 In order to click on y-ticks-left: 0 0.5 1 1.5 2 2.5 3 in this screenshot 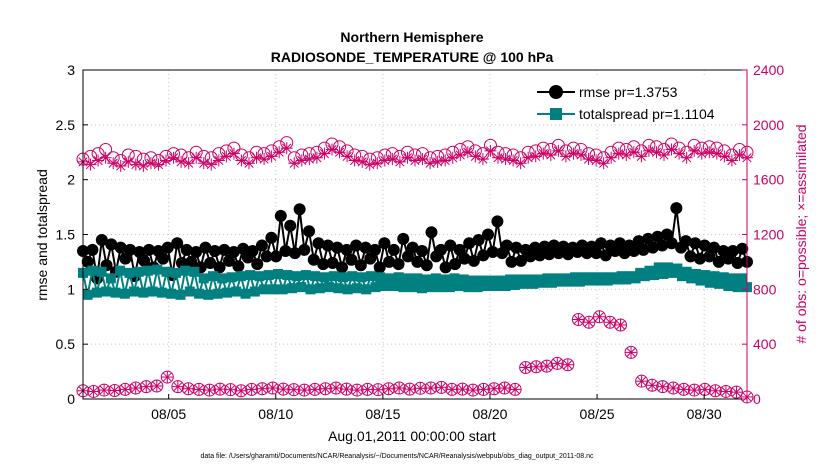, I will do `click(72, 234)`.